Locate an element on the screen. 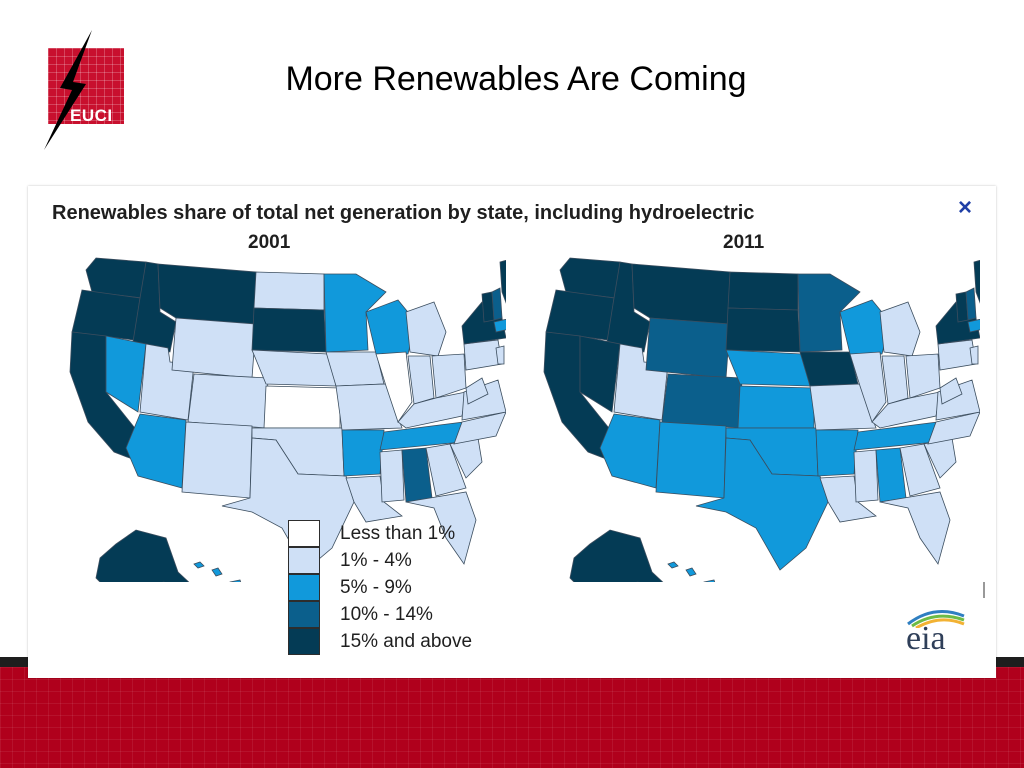 The width and height of the screenshot is (1024, 768). panel-edge-mark is located at coordinates (984, 590).